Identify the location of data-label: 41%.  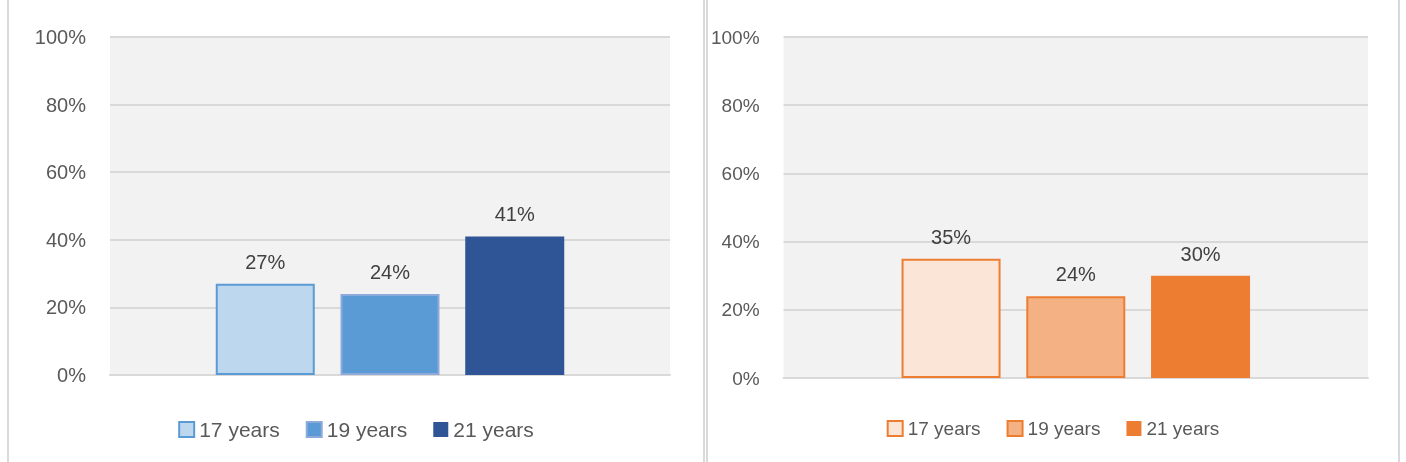
(514, 214).